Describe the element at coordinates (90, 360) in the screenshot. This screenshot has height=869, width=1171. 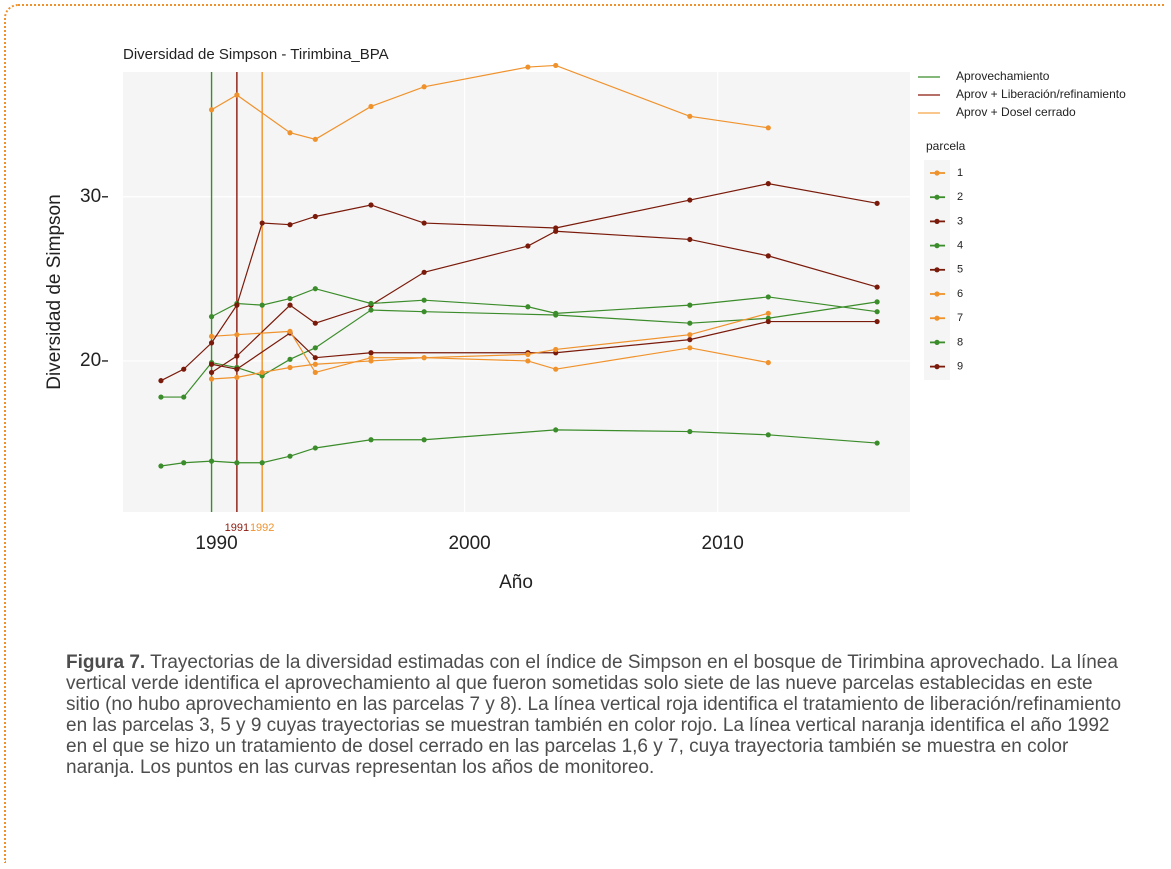
I see `y-tick-label: 20` at that location.